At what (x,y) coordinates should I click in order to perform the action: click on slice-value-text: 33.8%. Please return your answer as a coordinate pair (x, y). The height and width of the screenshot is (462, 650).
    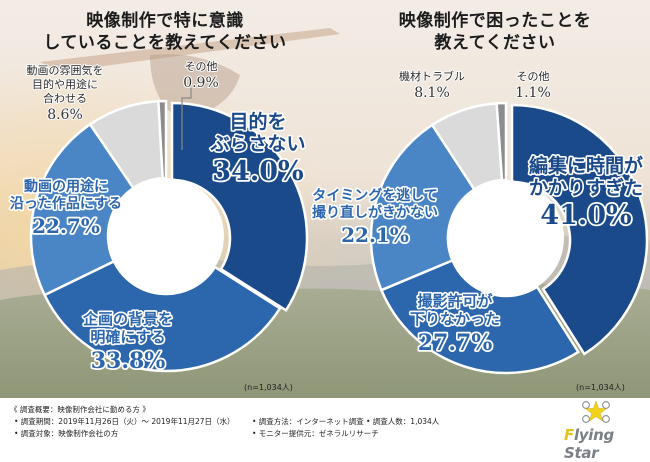
    Looking at the image, I should click on (128, 361).